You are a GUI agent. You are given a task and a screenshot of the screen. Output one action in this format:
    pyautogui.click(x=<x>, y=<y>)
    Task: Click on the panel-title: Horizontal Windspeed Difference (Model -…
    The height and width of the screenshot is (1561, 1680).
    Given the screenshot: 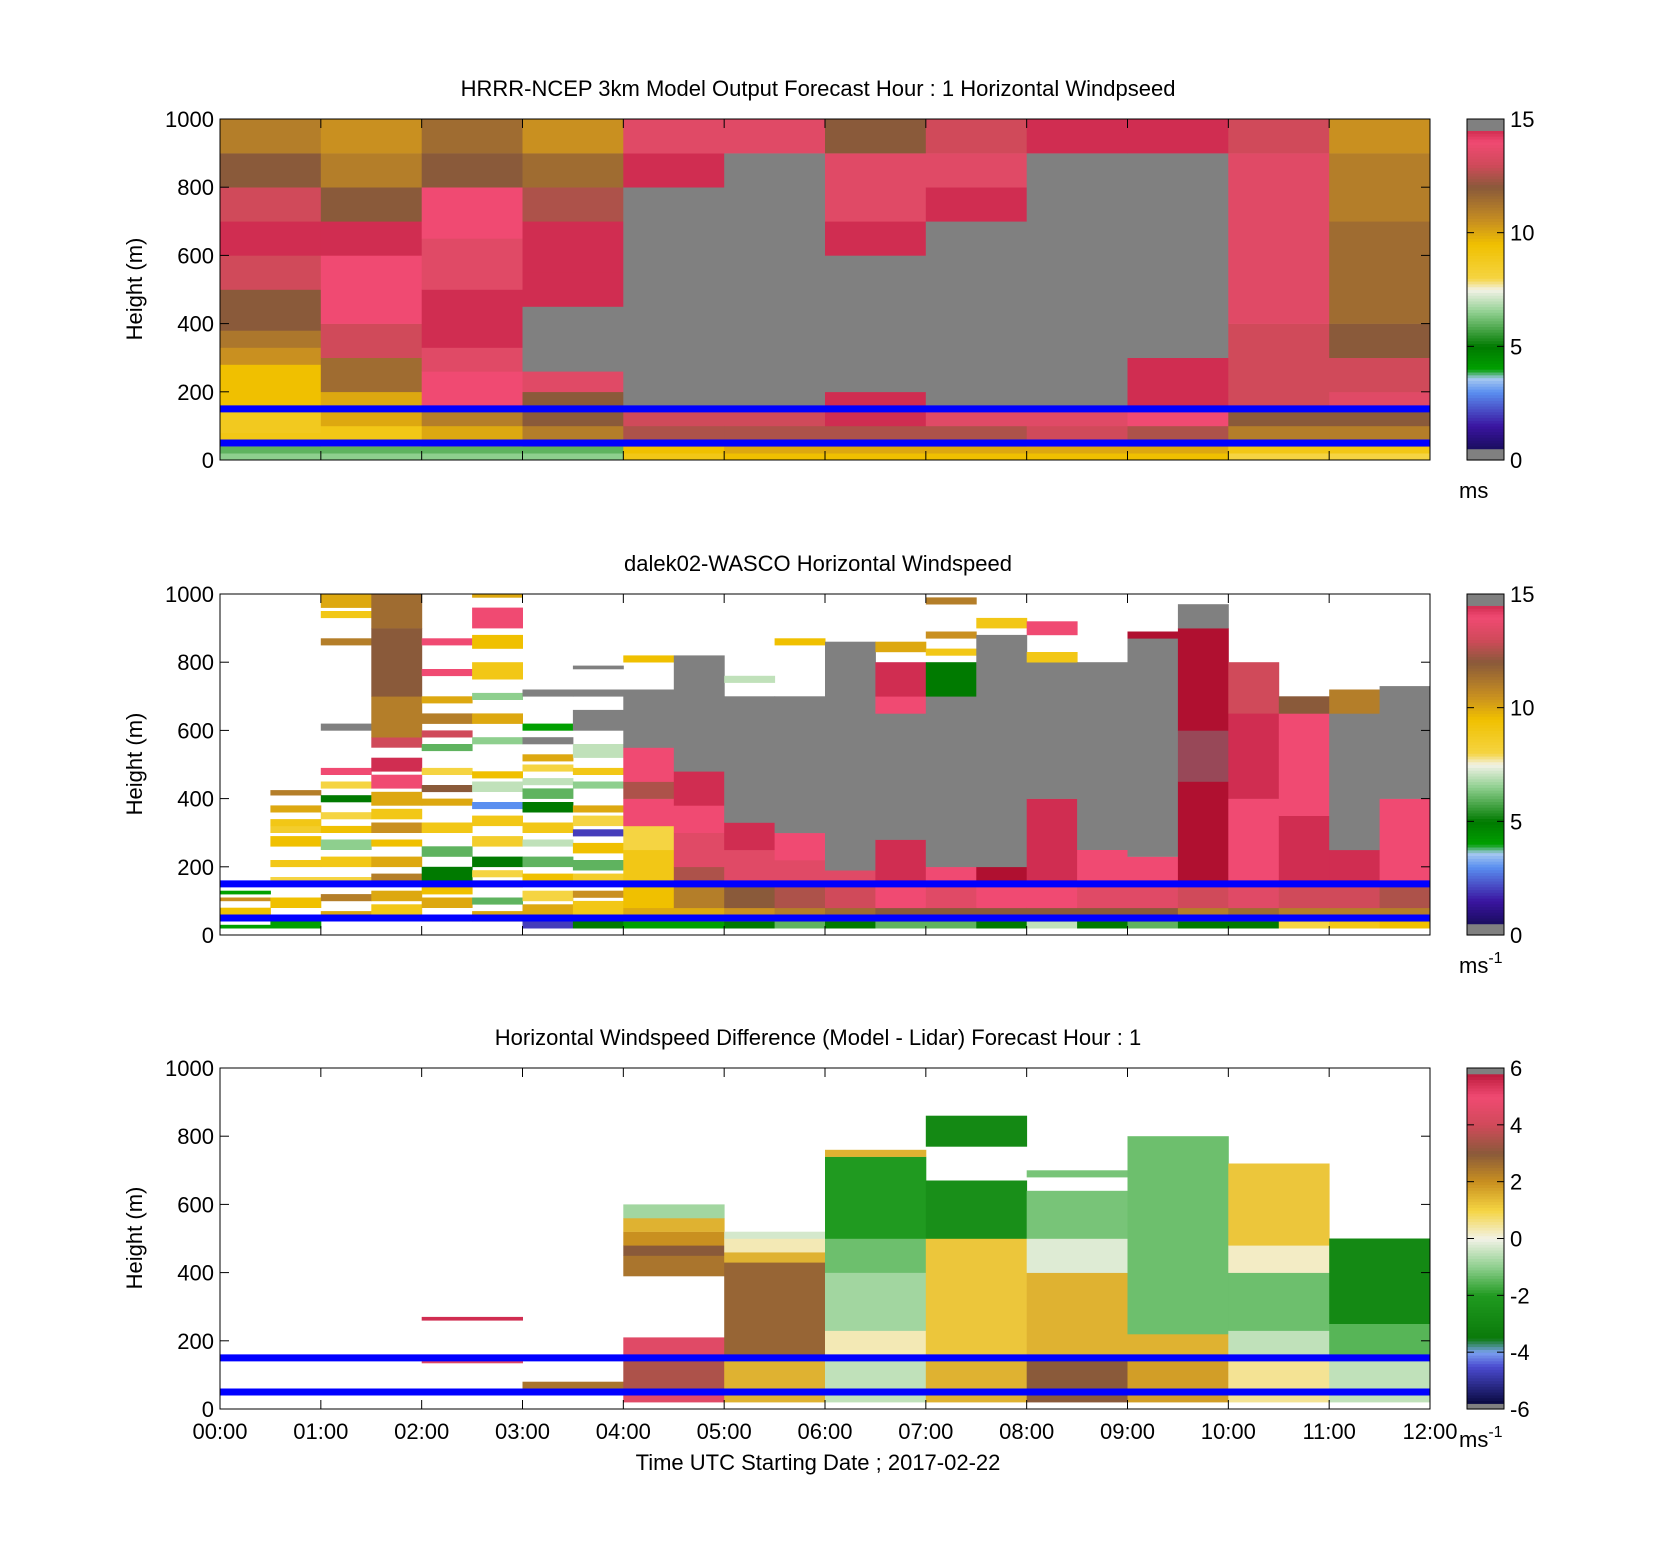 What is the action you would take?
    pyautogui.click(x=818, y=1037)
    